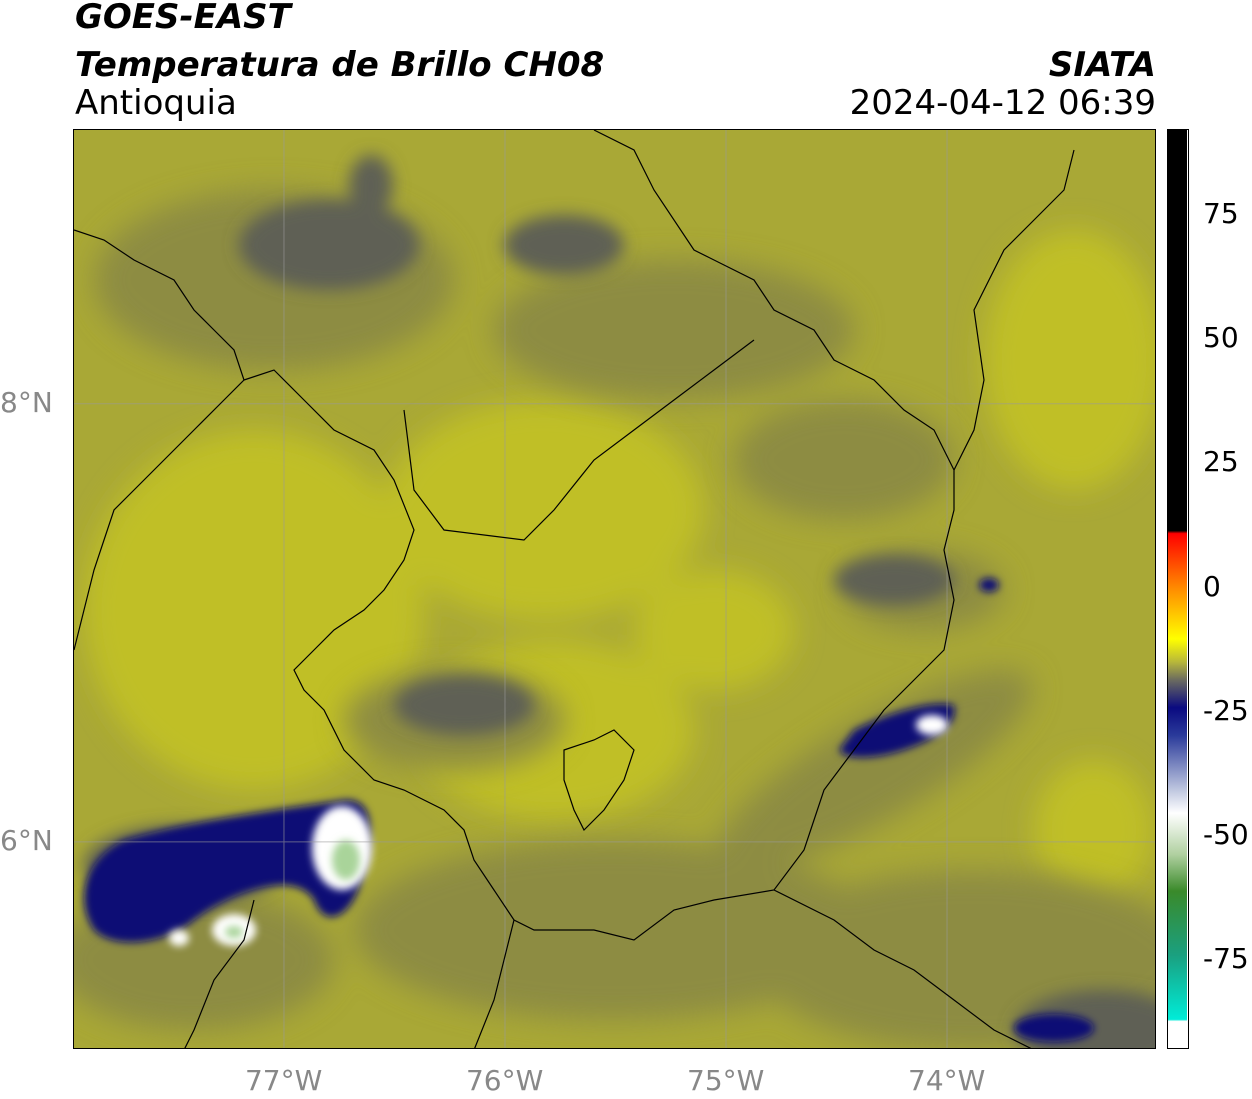  What do you see at coordinates (726, 1080) in the screenshot?
I see `lon-tick-label: 75°W` at bounding box center [726, 1080].